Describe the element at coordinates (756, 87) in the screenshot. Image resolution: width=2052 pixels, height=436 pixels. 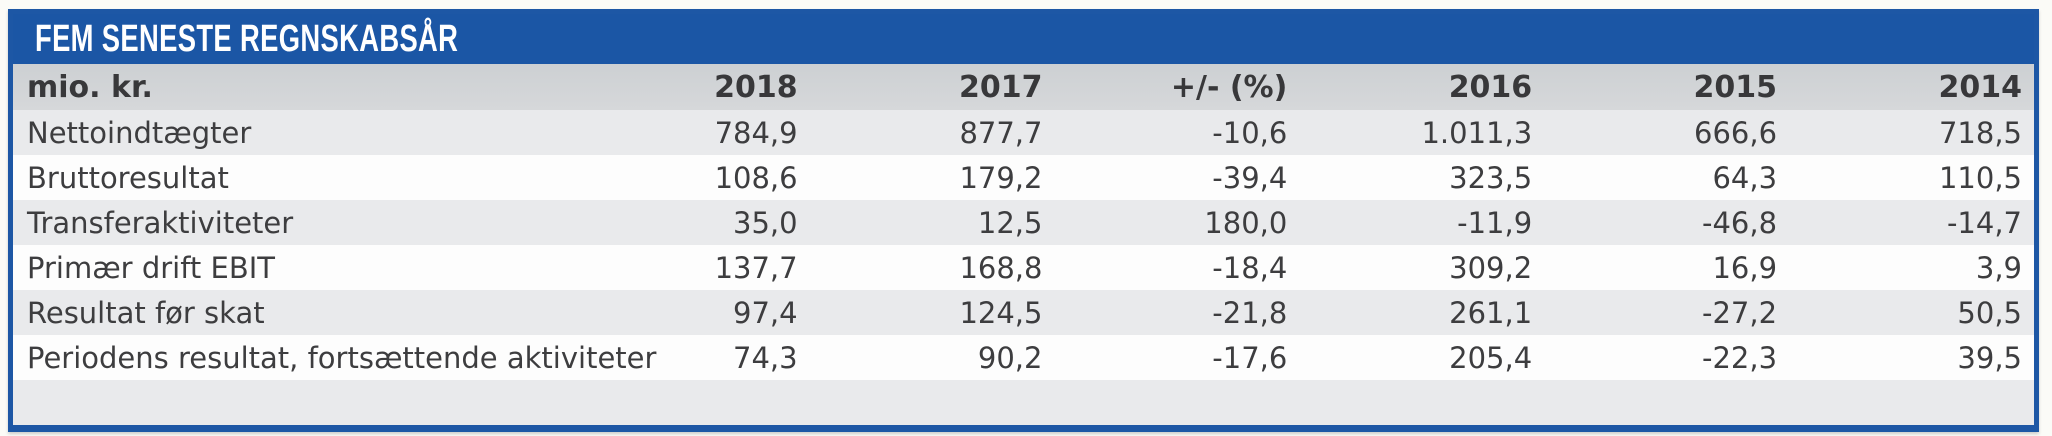
I see `year-header-2018: 2018` at that location.